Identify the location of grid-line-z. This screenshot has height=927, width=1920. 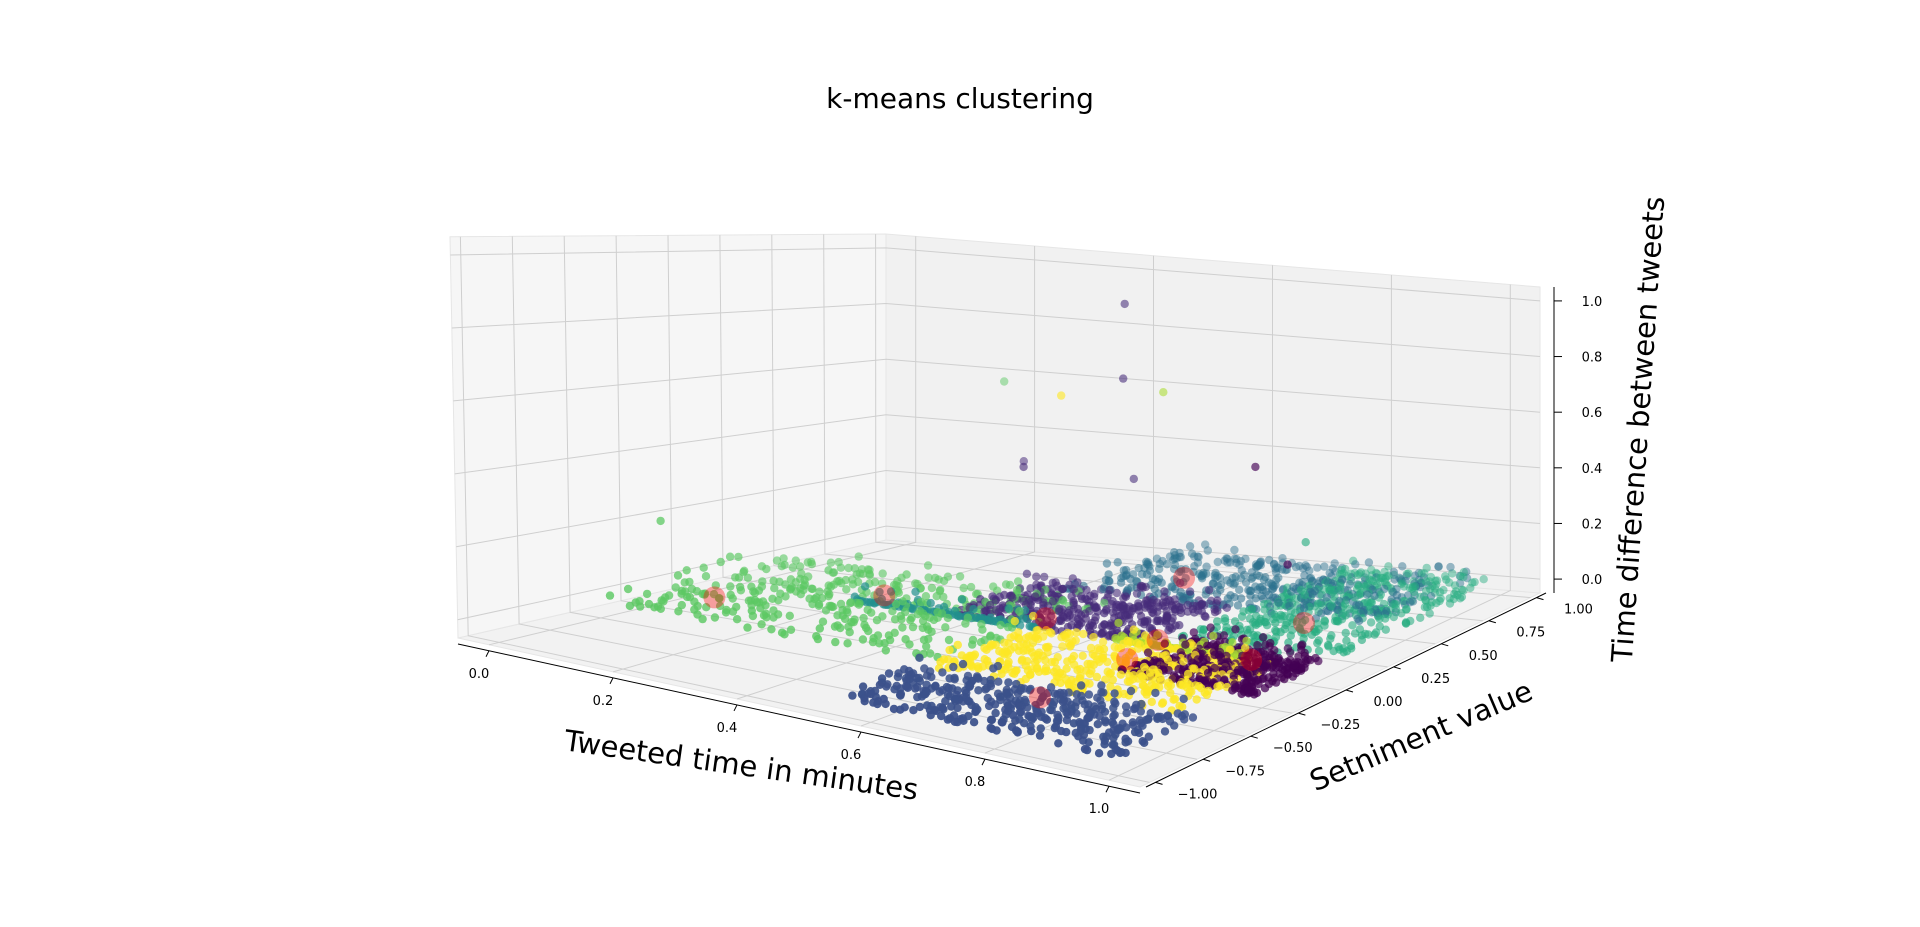
(997, 444).